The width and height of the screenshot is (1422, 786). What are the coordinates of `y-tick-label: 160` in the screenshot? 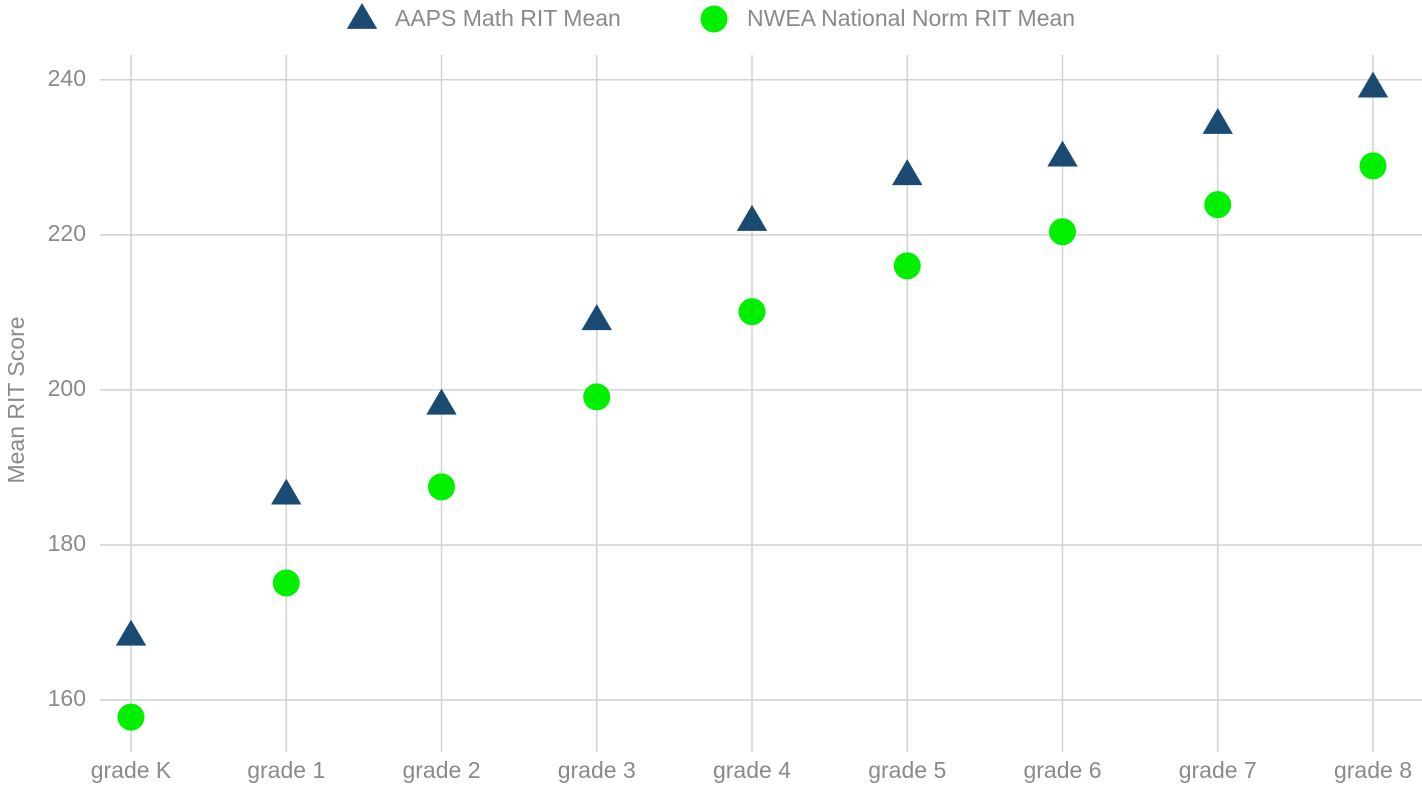 It's located at (67, 698).